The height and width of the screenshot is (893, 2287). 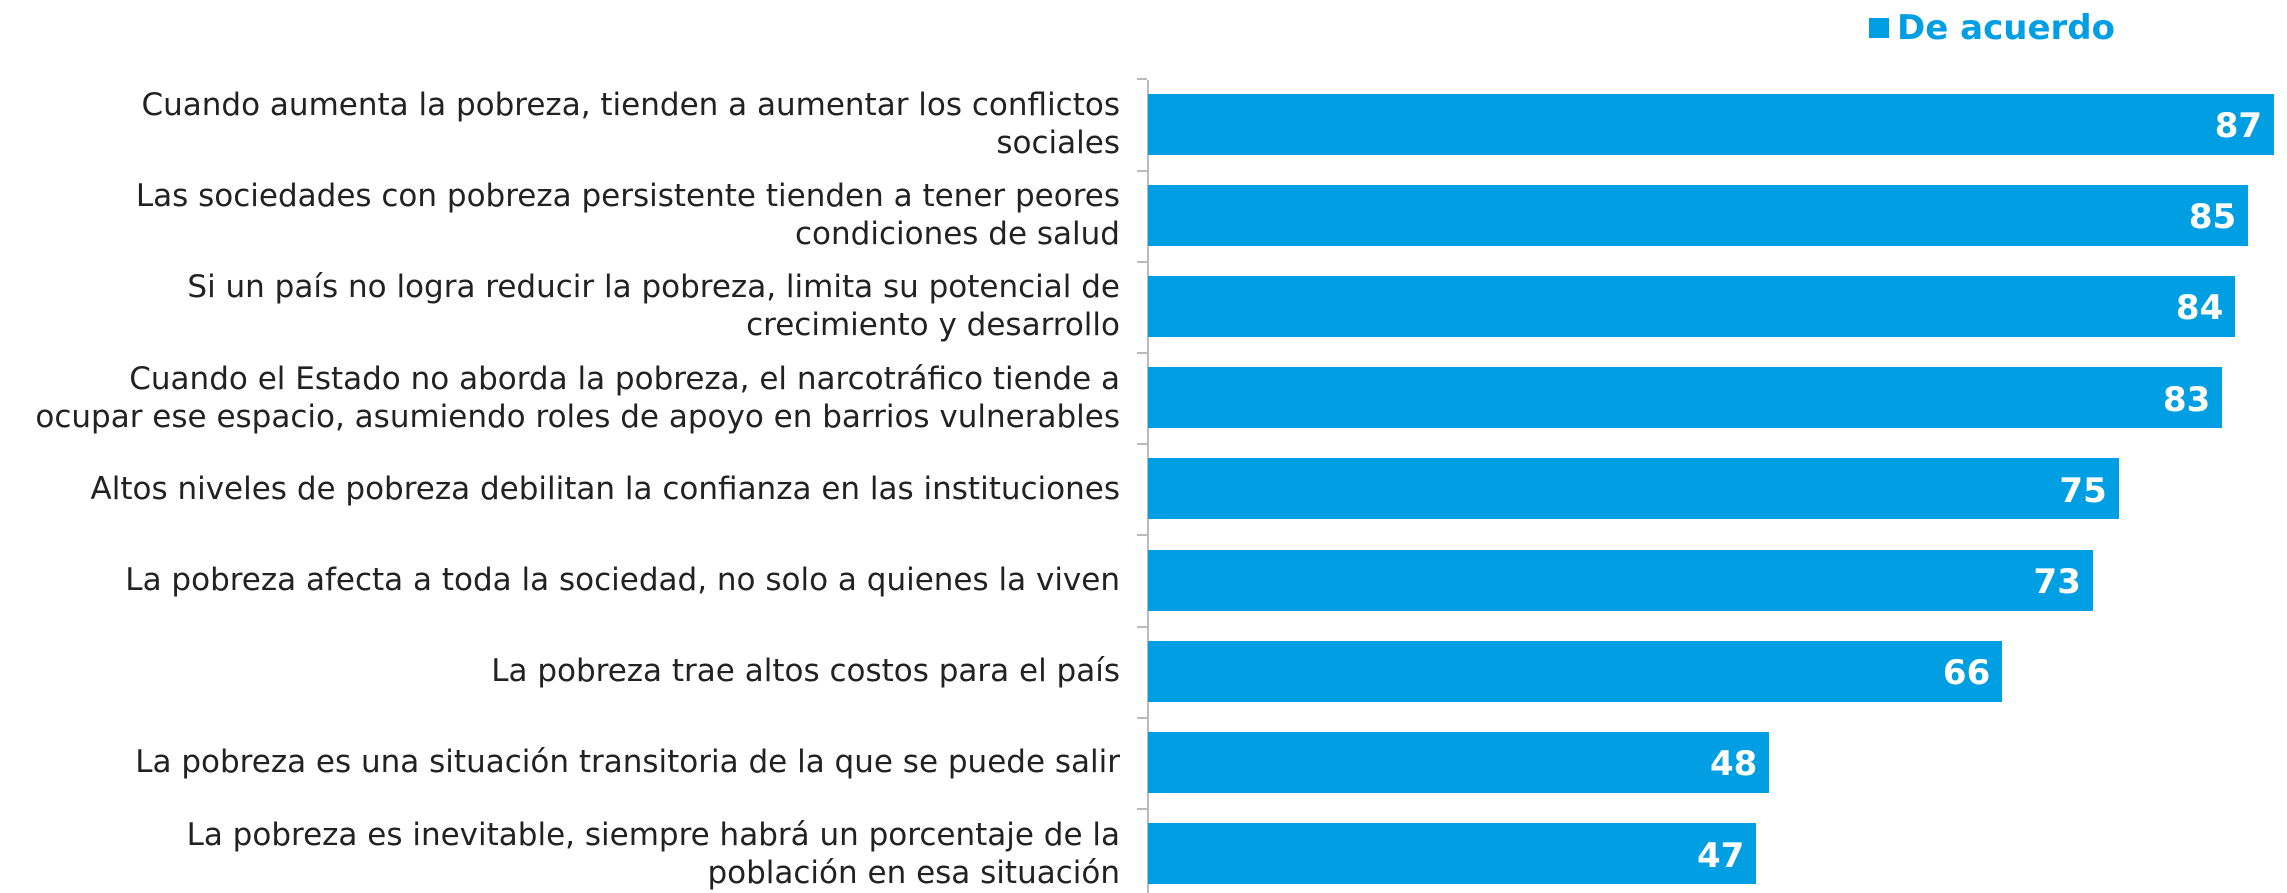 I want to click on value-label: 48, so click(x=1733, y=764).